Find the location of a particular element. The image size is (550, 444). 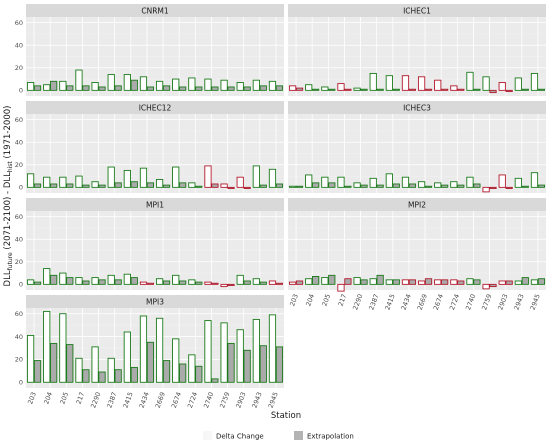

panel-ichec3: ICHEC3 is located at coordinates (417, 147).